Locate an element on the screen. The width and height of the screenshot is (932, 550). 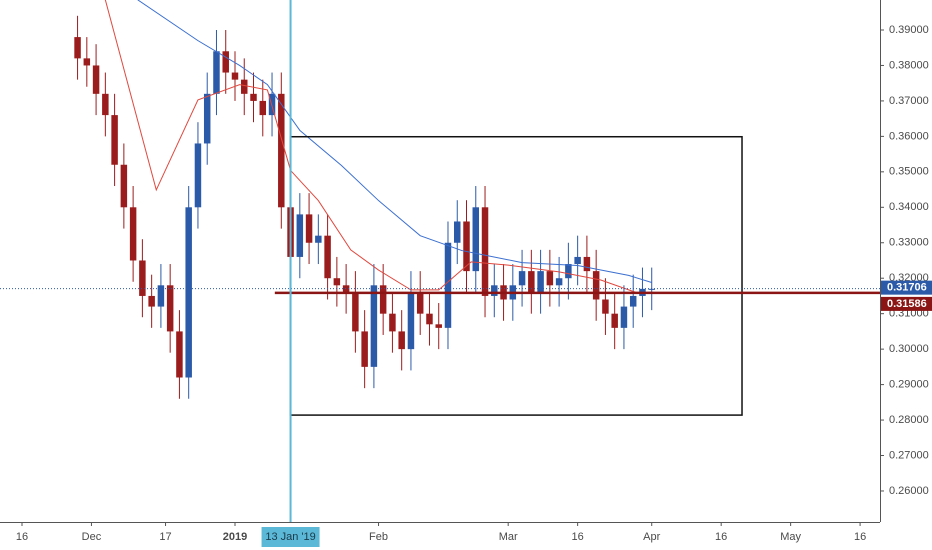
x-tick-label: May is located at coordinates (790, 537).